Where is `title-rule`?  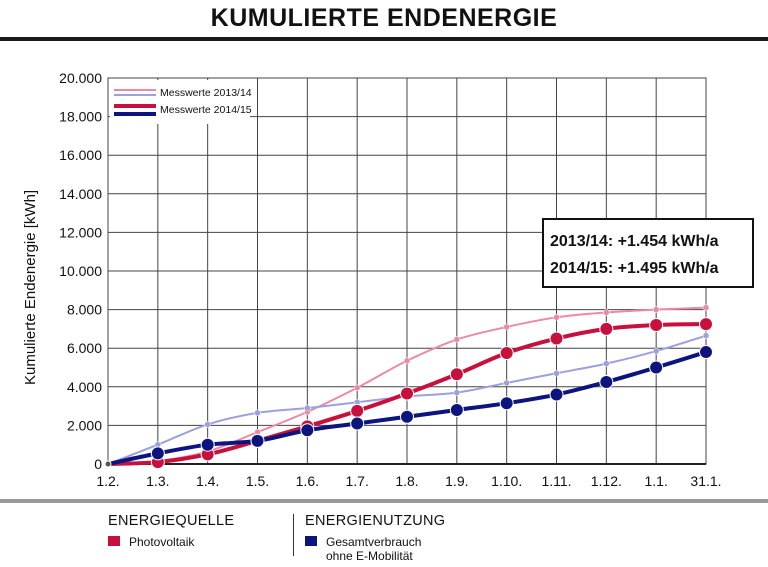
title-rule is located at coordinates (384, 39).